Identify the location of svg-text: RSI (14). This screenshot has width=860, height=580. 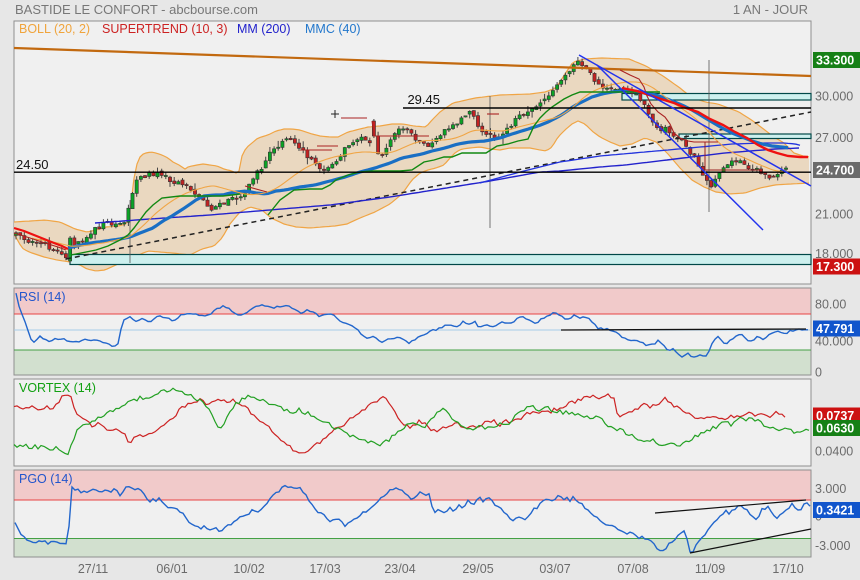
(42, 297).